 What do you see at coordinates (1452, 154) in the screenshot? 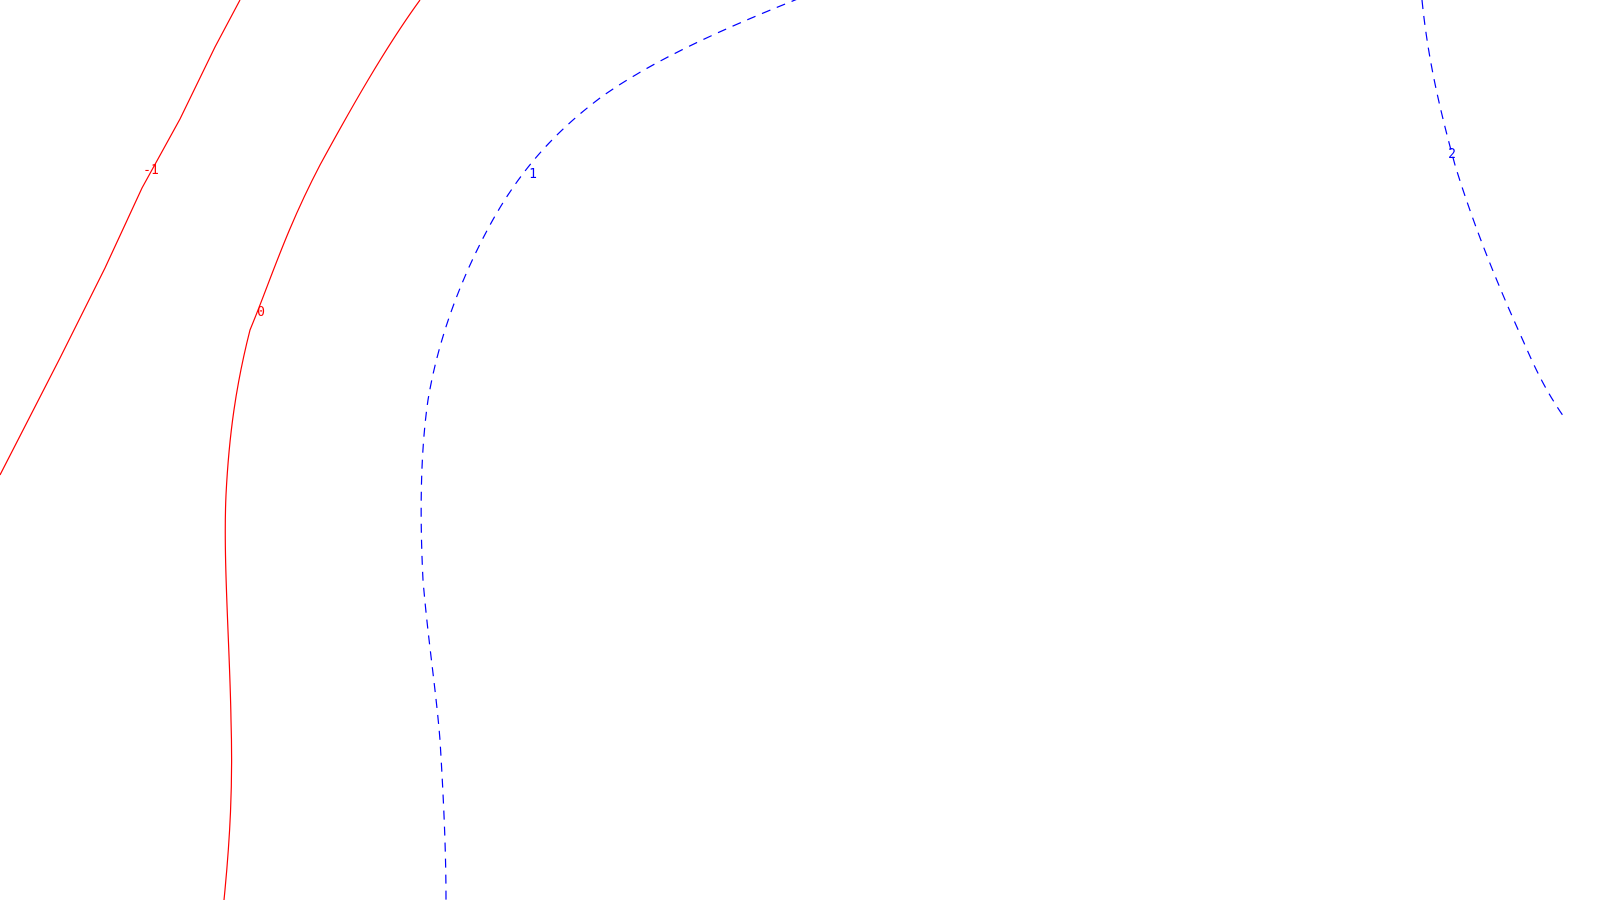
I see `contour-label-two: 2` at bounding box center [1452, 154].